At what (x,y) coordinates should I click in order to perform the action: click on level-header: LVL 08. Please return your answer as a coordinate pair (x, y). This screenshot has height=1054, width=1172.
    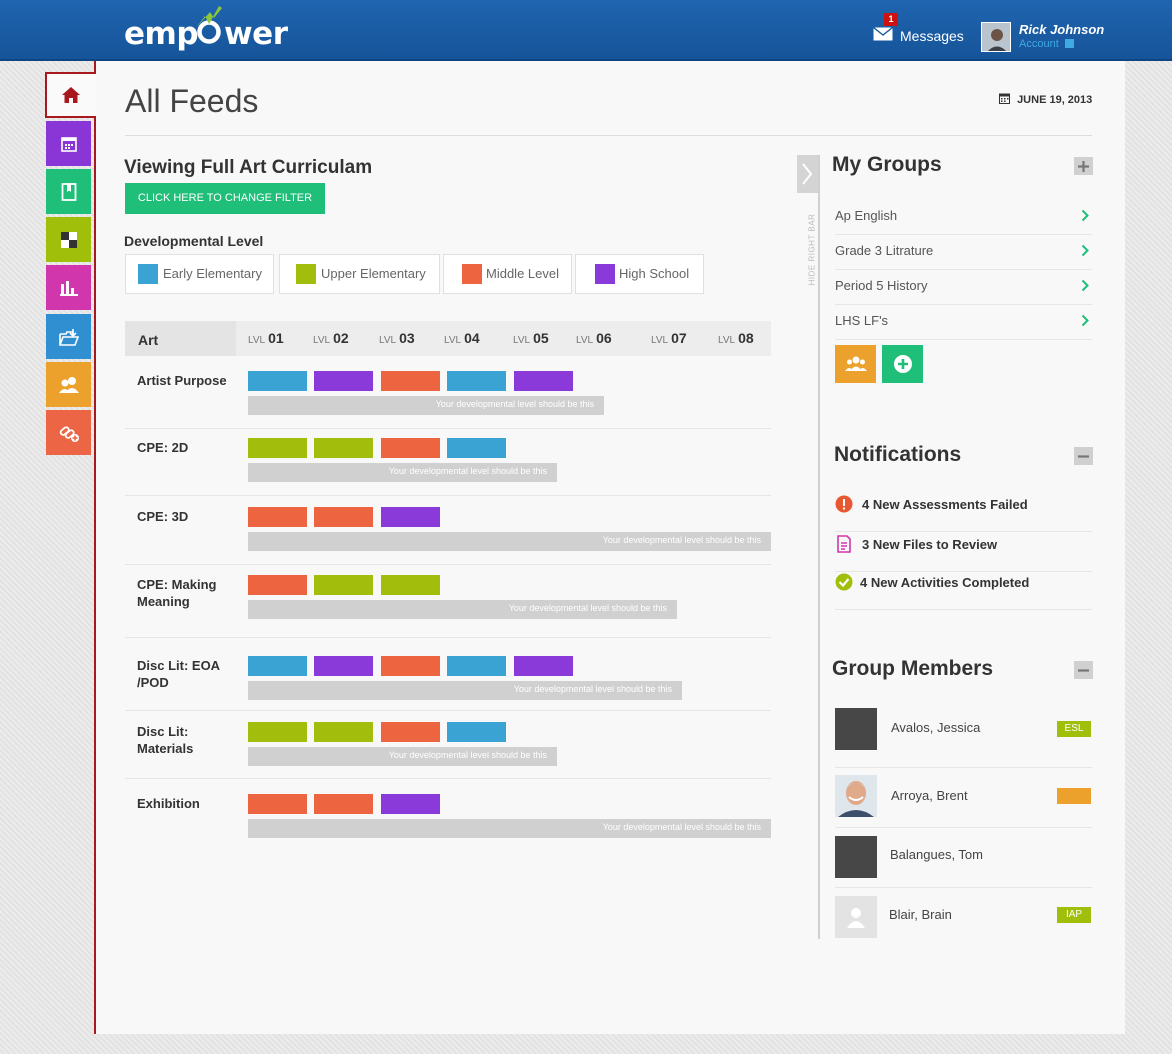
    Looking at the image, I should click on (736, 339).